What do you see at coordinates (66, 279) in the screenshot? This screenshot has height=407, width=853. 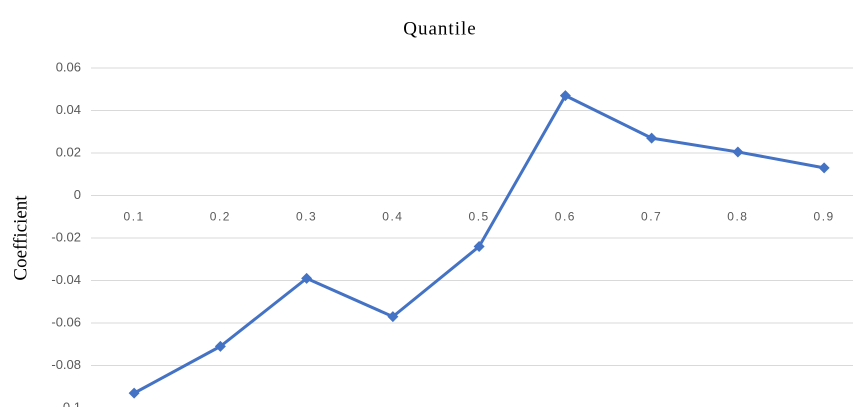 I see `y-tick-label: -0.04` at bounding box center [66, 279].